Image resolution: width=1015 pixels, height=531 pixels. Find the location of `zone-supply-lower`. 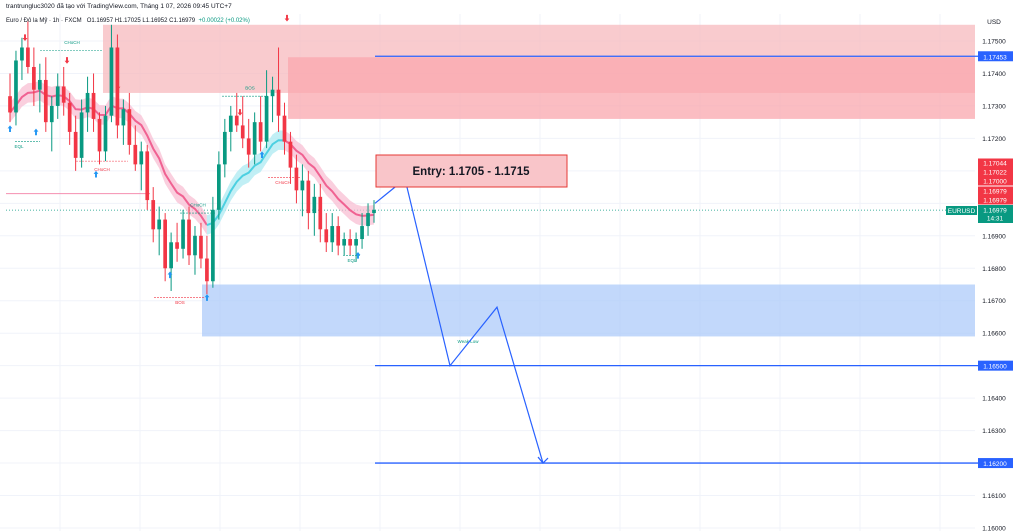

zone-supply-lower is located at coordinates (631, 88).